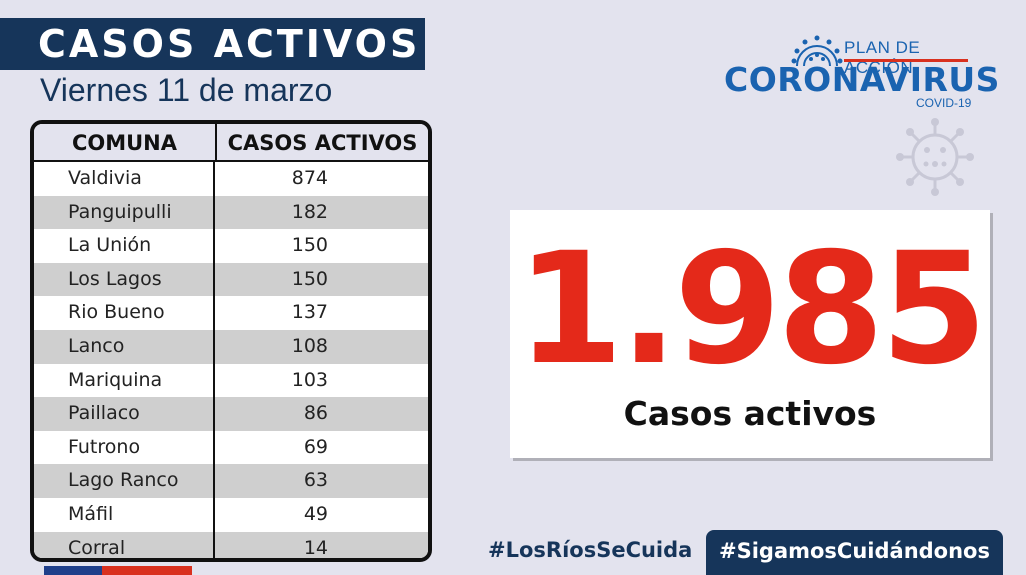 The width and height of the screenshot is (1026, 575). Describe the element at coordinates (751, 309) in the screenshot. I see `total-active-cases: 1.985` at that location.